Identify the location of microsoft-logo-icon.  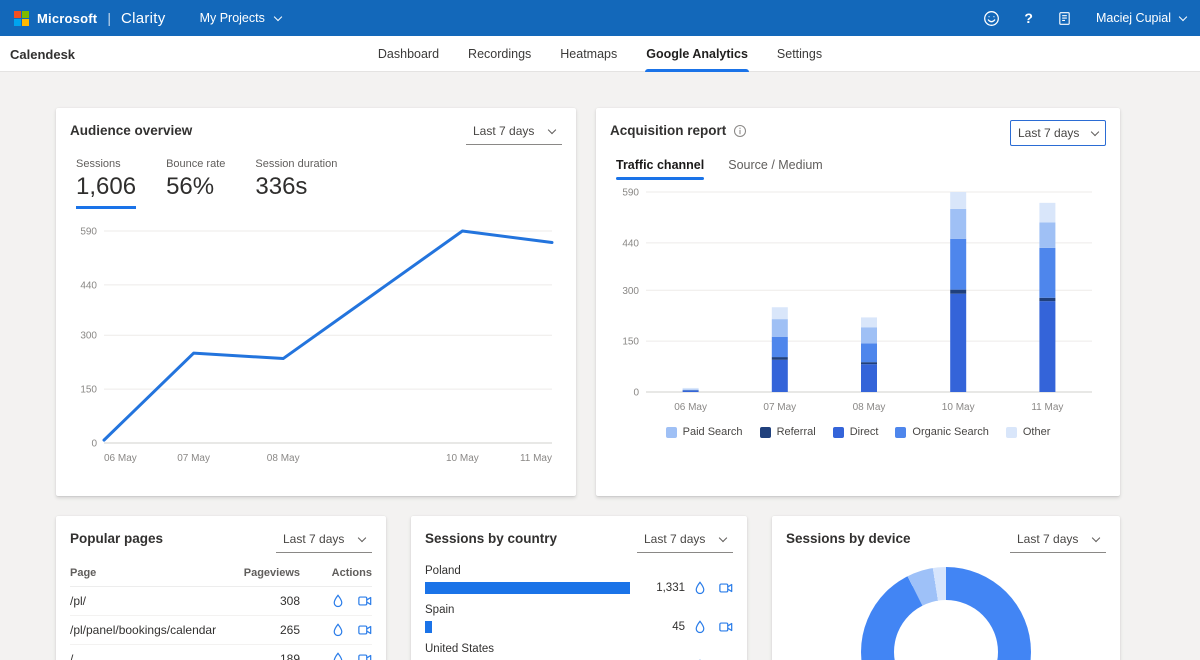
(21, 18).